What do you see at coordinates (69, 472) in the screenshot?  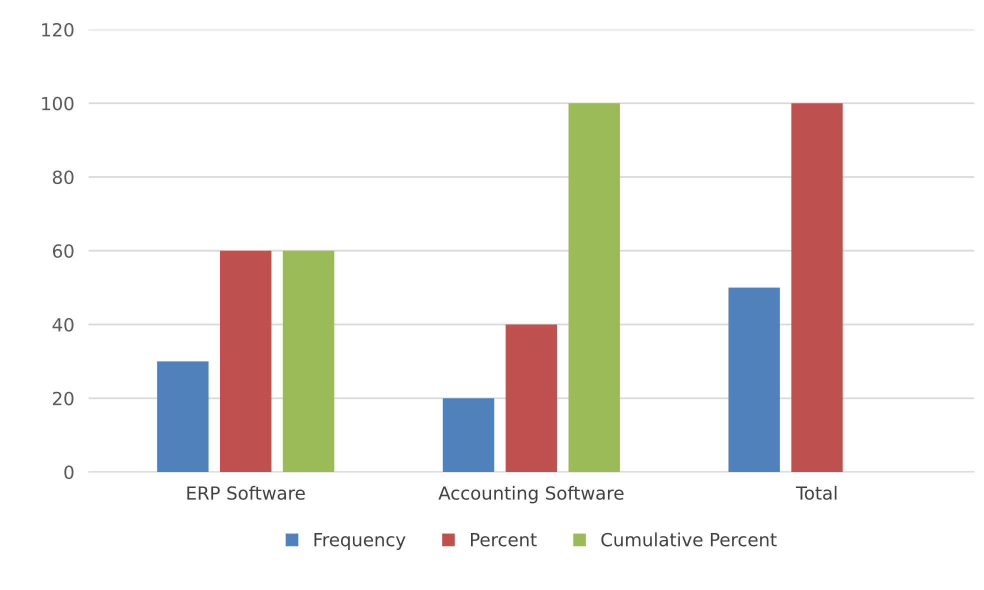 I see `y-tick-label: 0` at bounding box center [69, 472].